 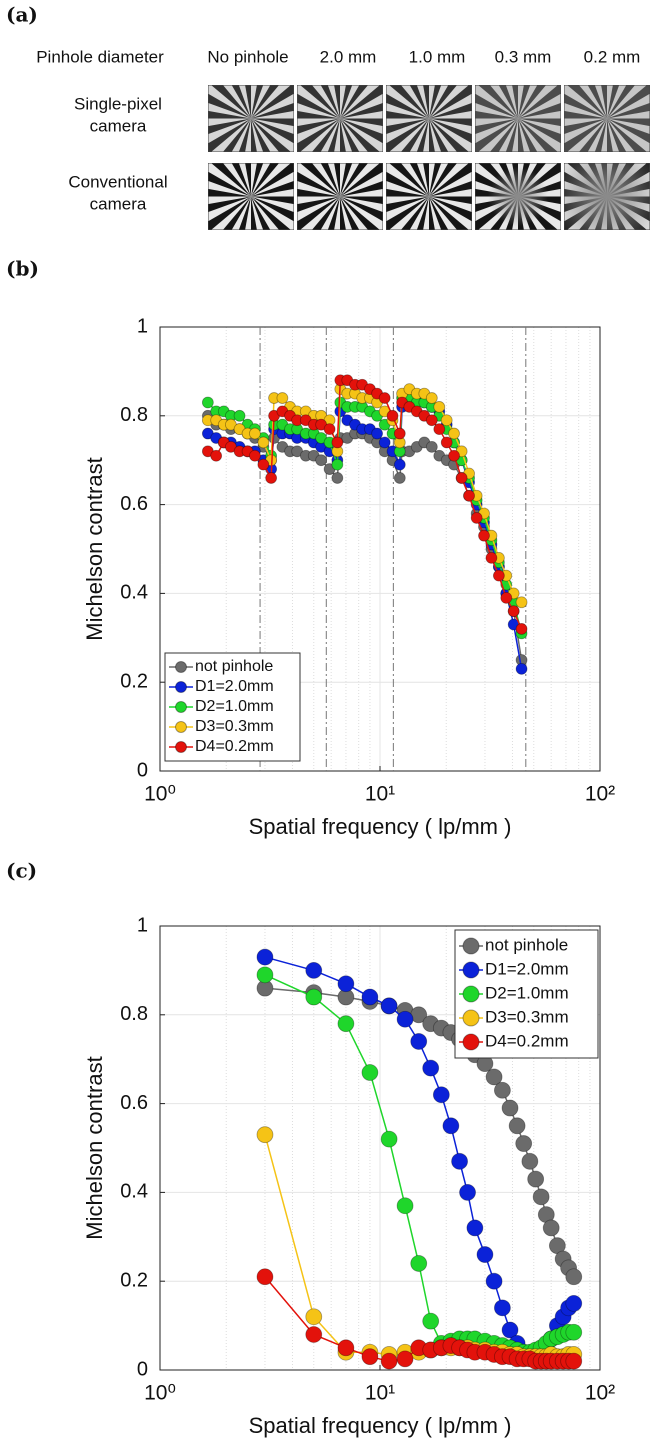 What do you see at coordinates (380, 1425) in the screenshot?
I see `x-axis-label: Spatial frequency ( lp/mm )` at bounding box center [380, 1425].